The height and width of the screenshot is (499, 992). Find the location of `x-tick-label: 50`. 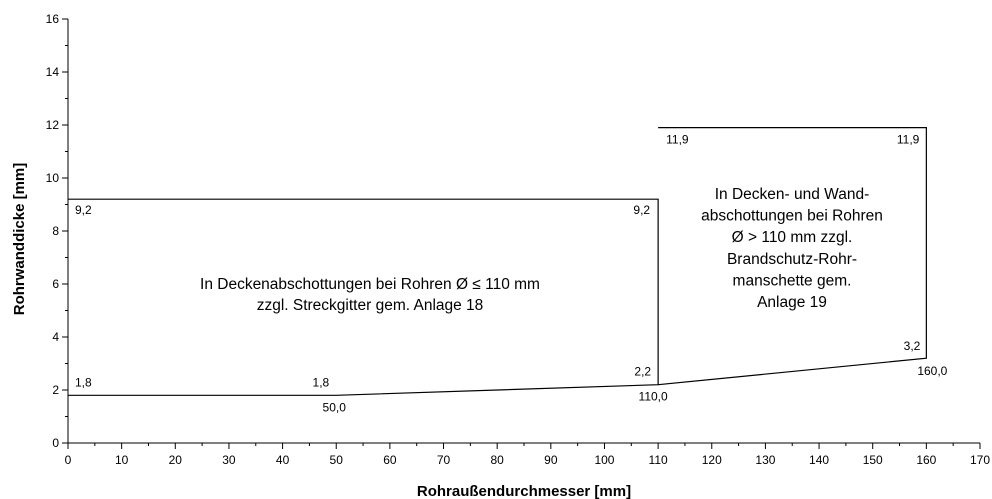

x-tick-label: 50 is located at coordinates (337, 460).